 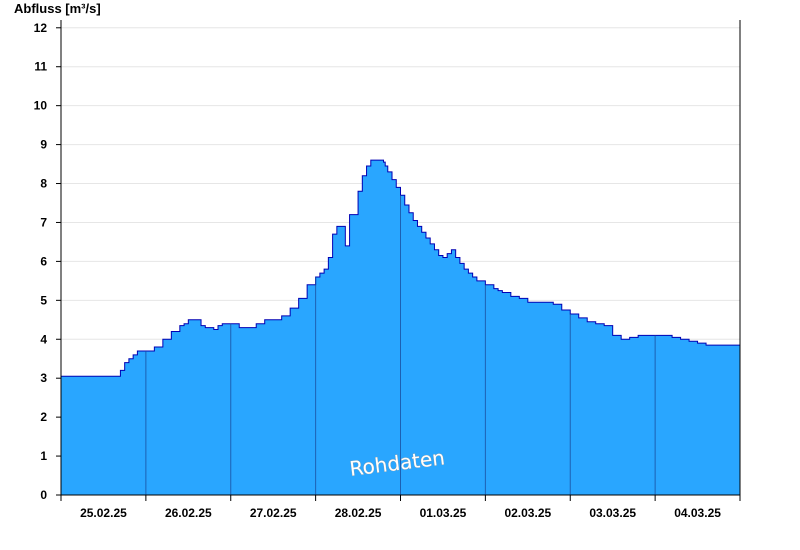 I want to click on y-tick-label: 9, so click(x=43, y=145).